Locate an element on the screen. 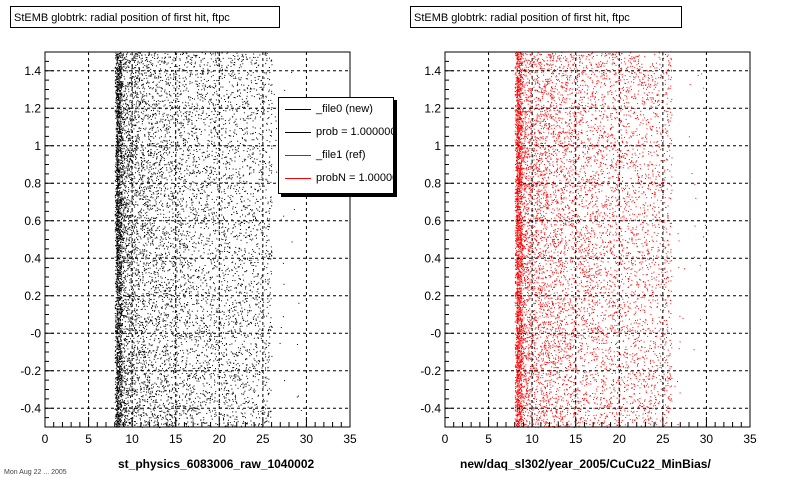  left-x-axis-label: st_physics_6083006_raw_1040002 is located at coordinates (216, 464).